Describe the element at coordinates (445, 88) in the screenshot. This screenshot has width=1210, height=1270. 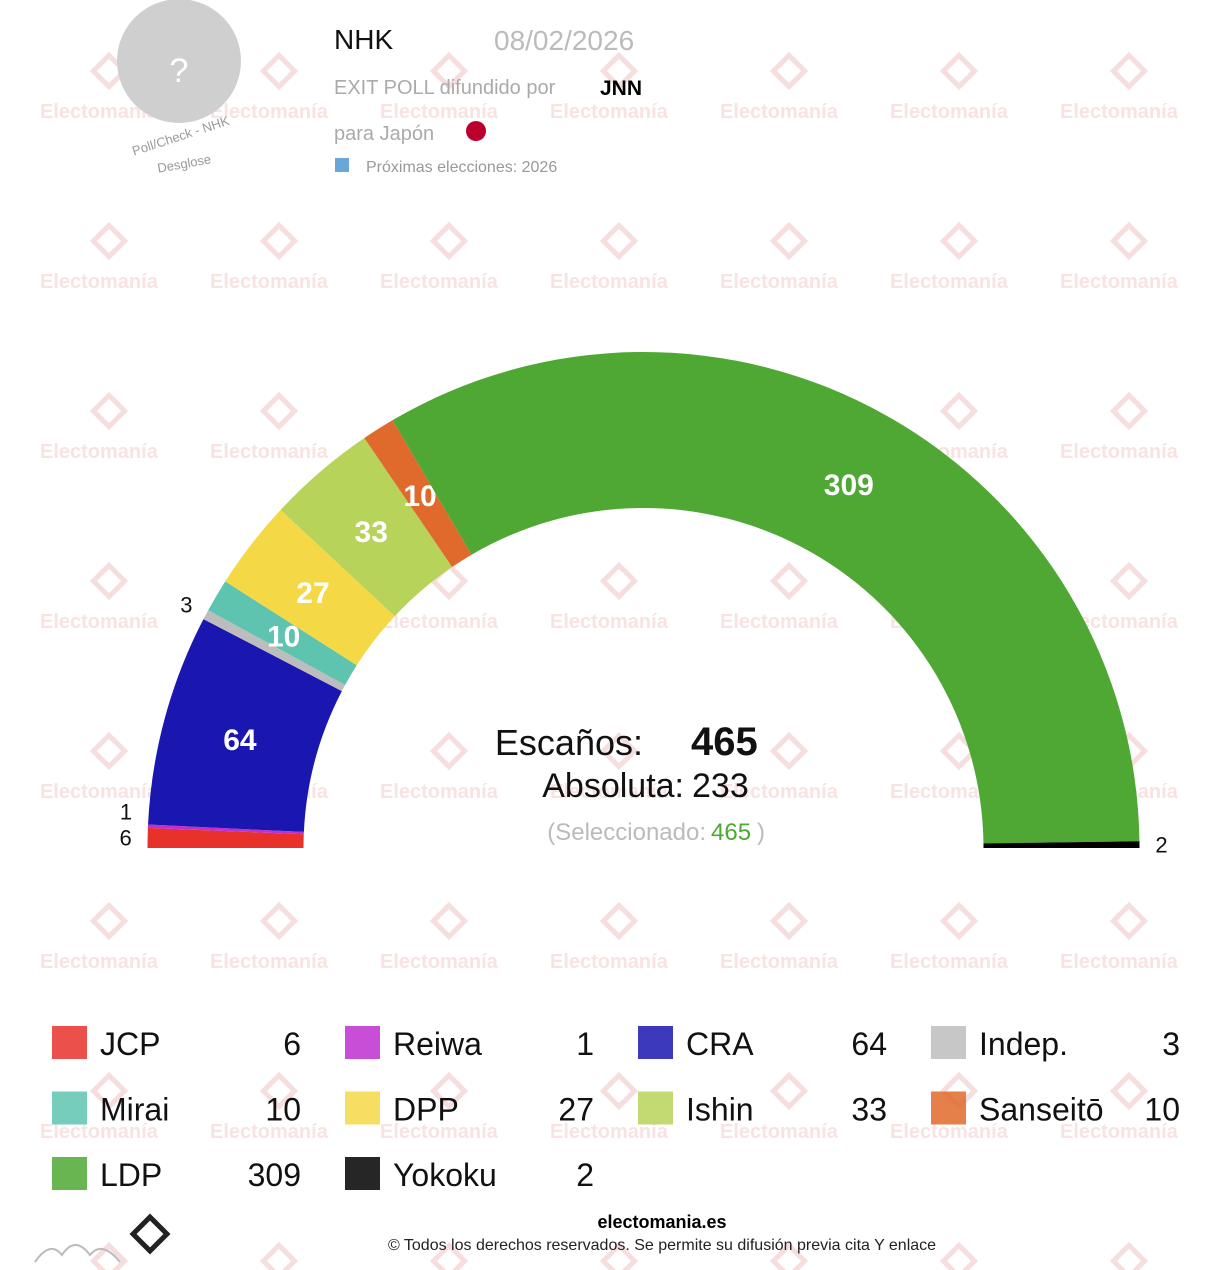
I see `exit-poll: EXIT POLL difundido por` at that location.